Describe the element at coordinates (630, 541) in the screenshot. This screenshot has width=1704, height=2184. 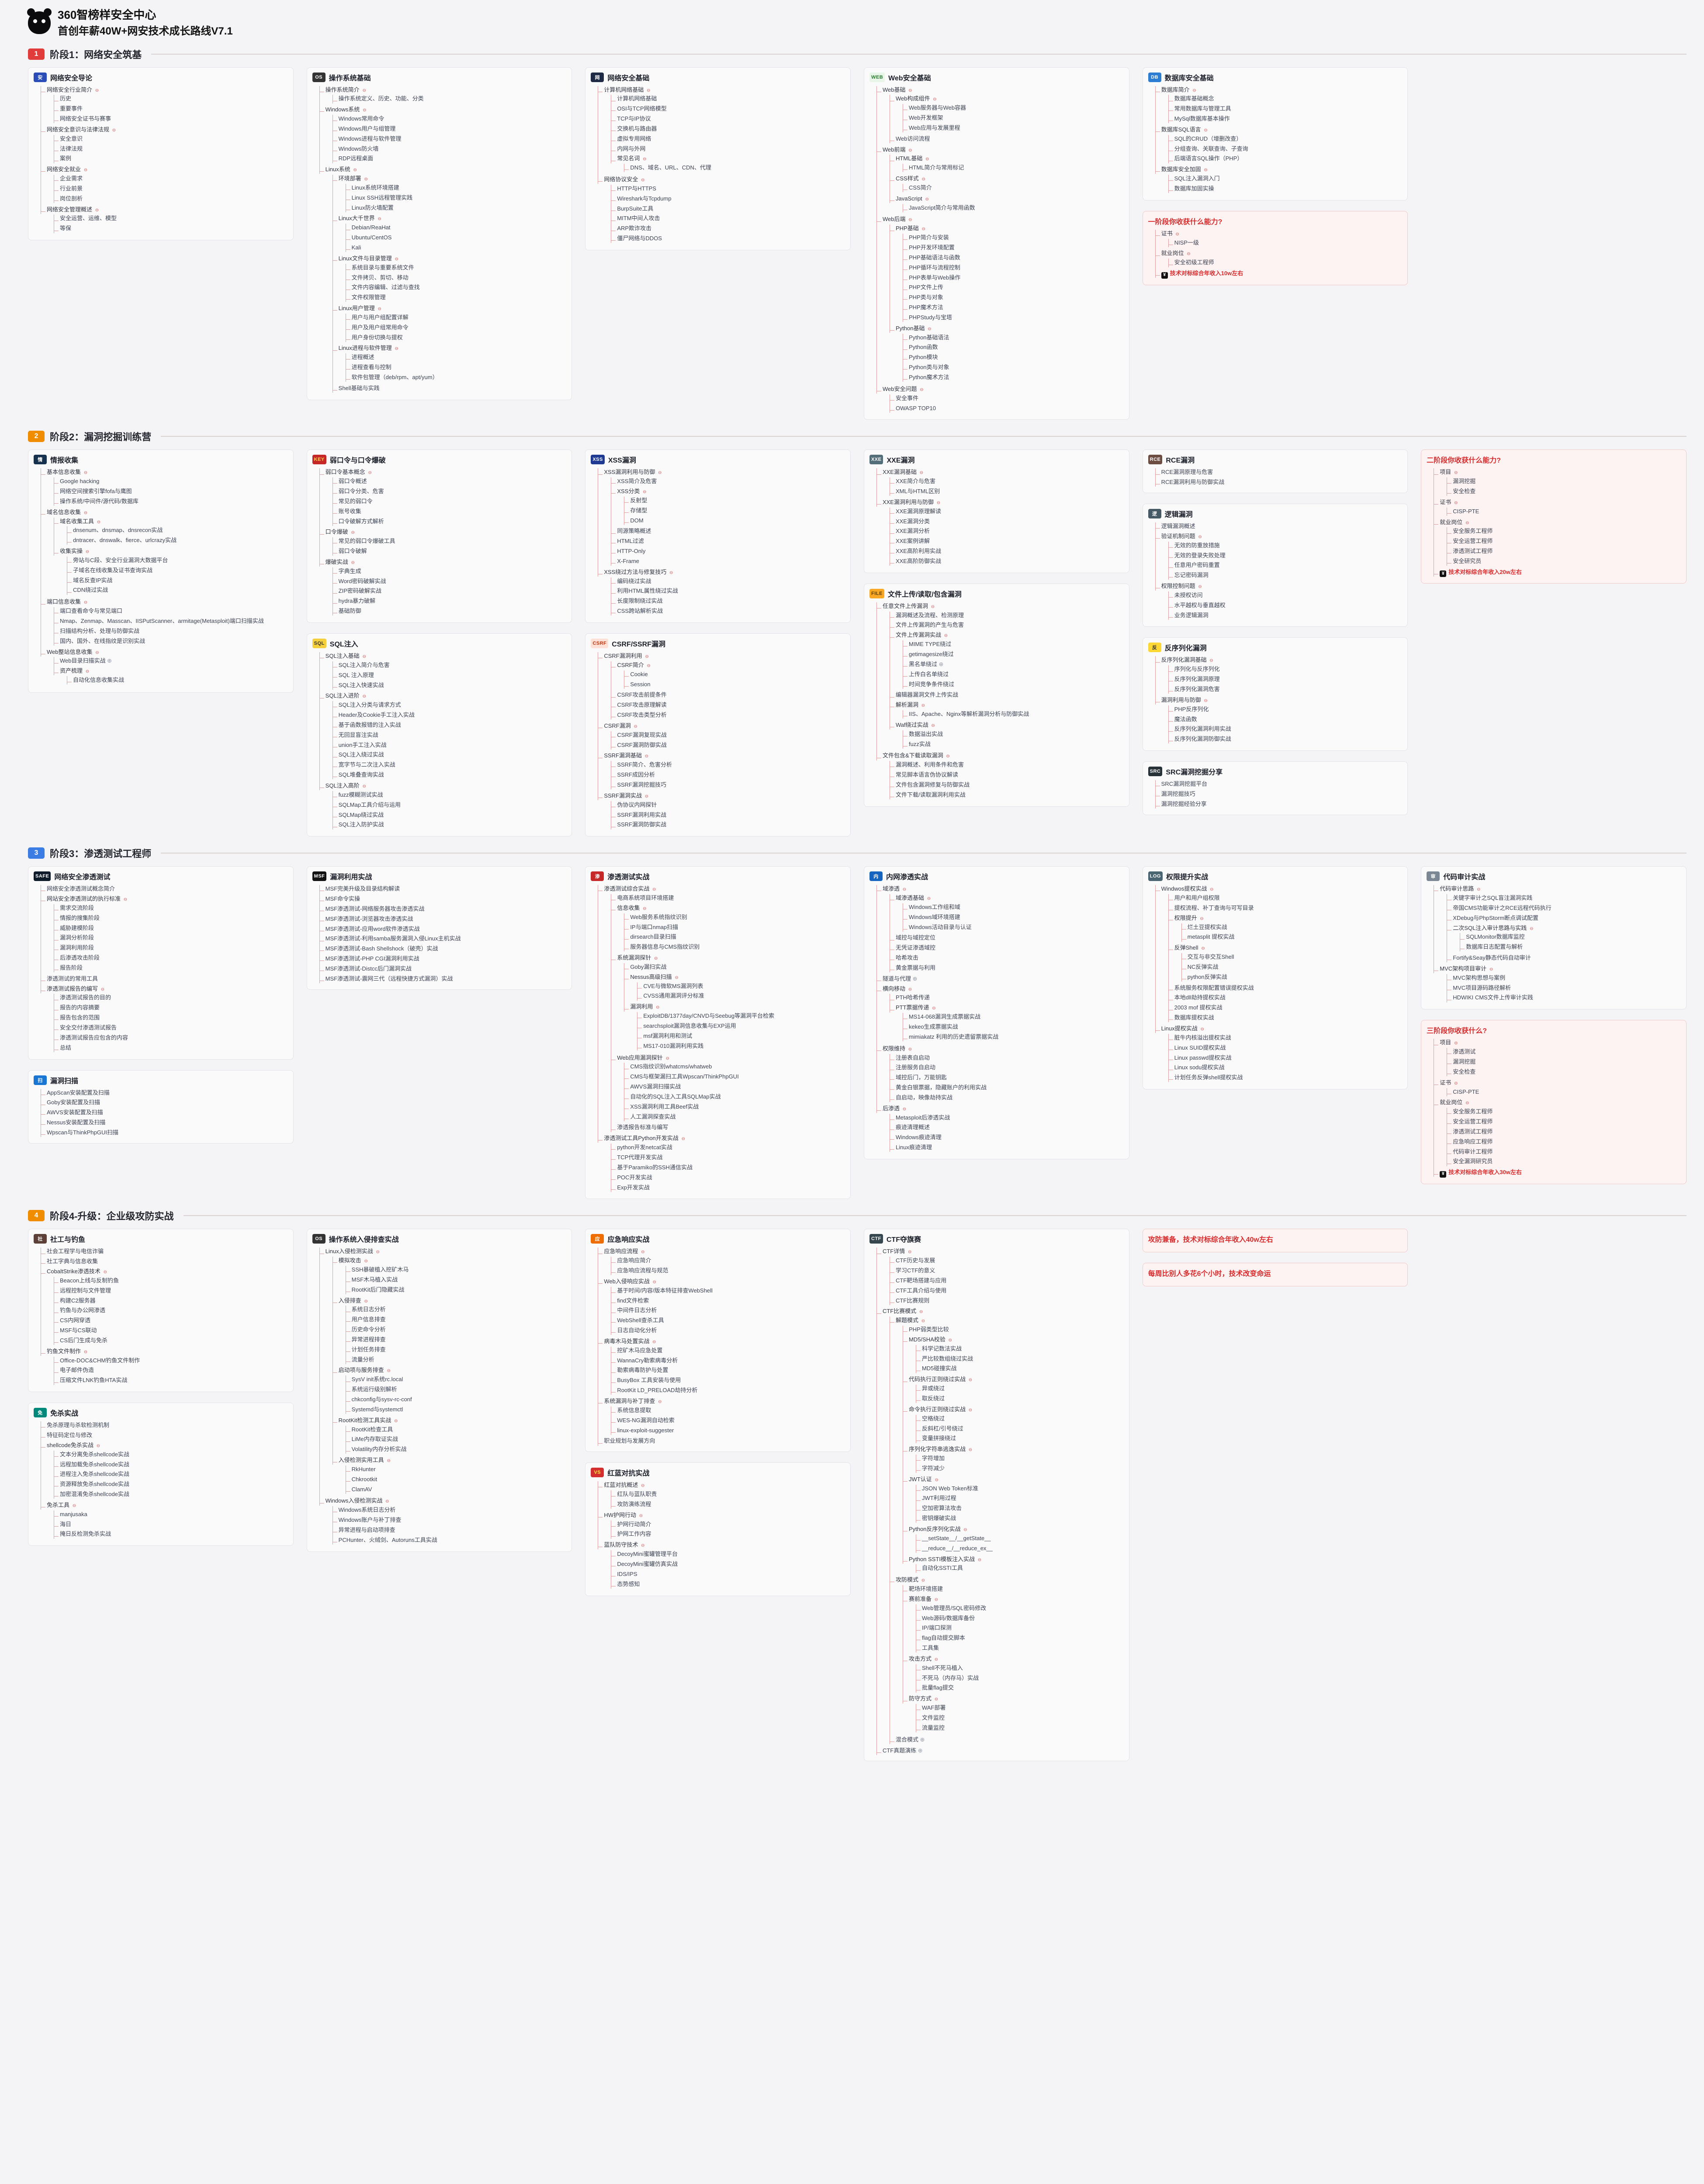
I see `node: HTML过滤` at that location.